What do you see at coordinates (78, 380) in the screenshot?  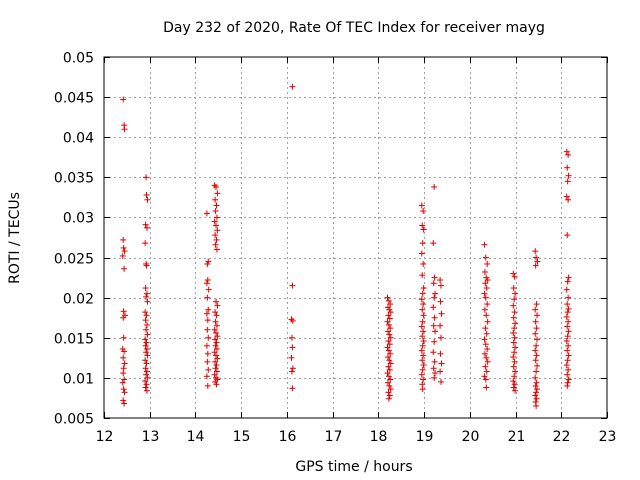 I see `y-tick-label: 0.01` at bounding box center [78, 380].